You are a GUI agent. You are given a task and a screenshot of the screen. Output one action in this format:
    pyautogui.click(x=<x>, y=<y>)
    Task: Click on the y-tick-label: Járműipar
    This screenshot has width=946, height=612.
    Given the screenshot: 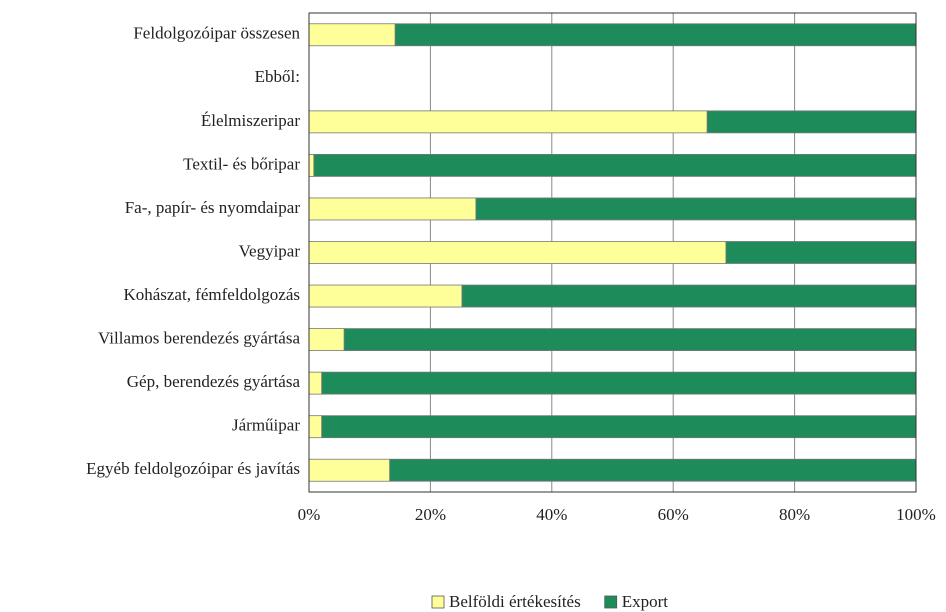 What is the action you would take?
    pyautogui.click(x=266, y=425)
    